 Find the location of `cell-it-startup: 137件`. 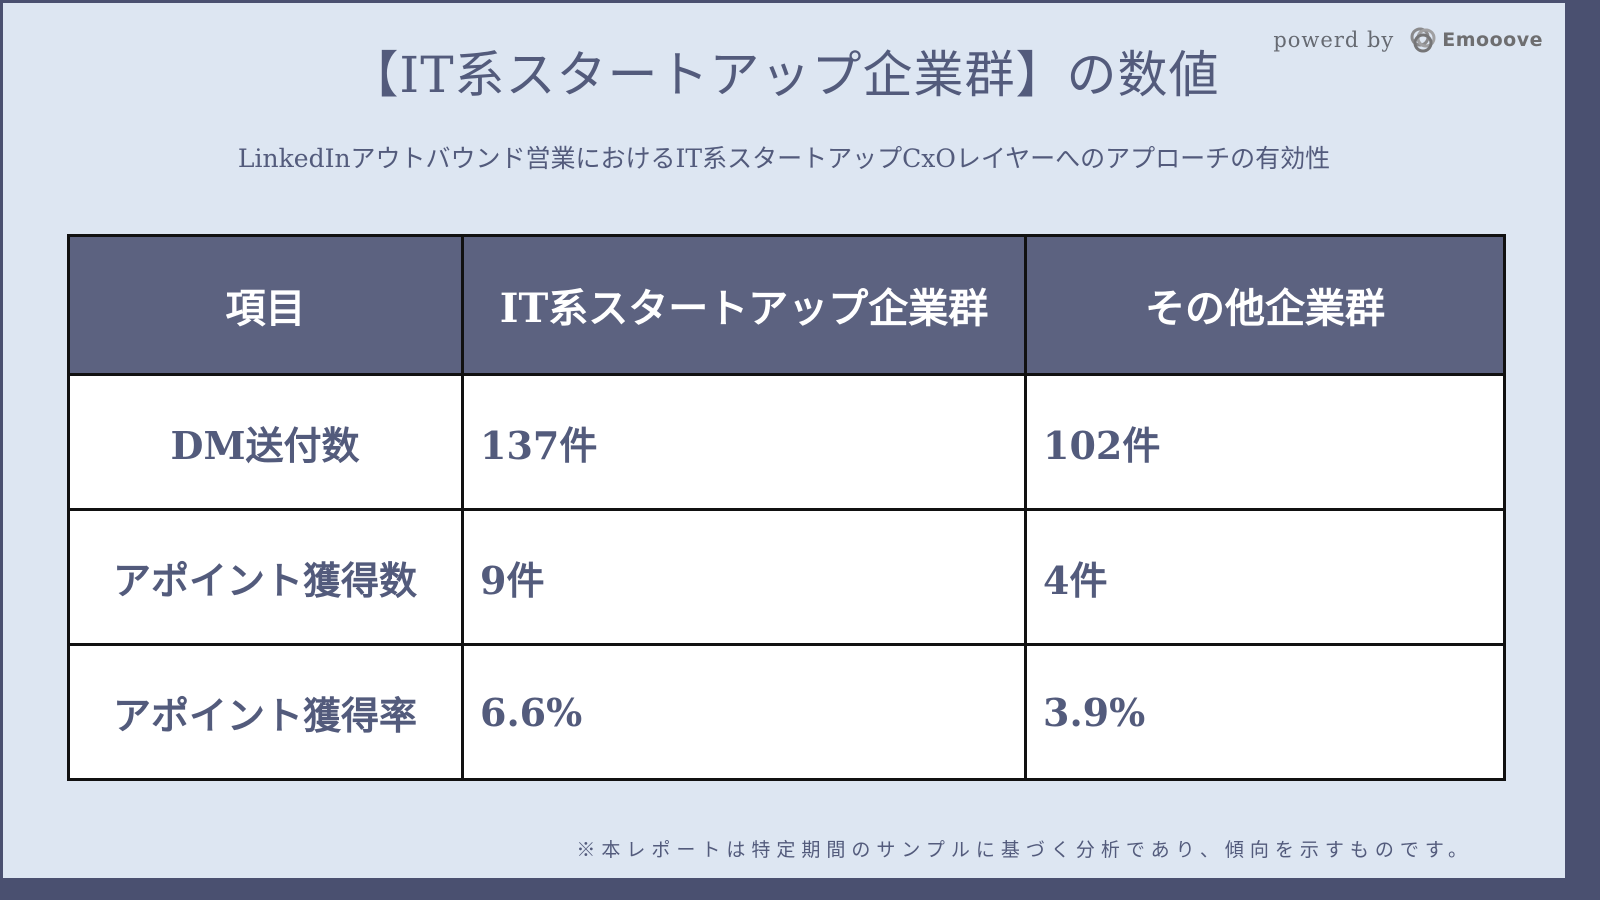

cell-it-startup: 137件 is located at coordinates (744, 442).